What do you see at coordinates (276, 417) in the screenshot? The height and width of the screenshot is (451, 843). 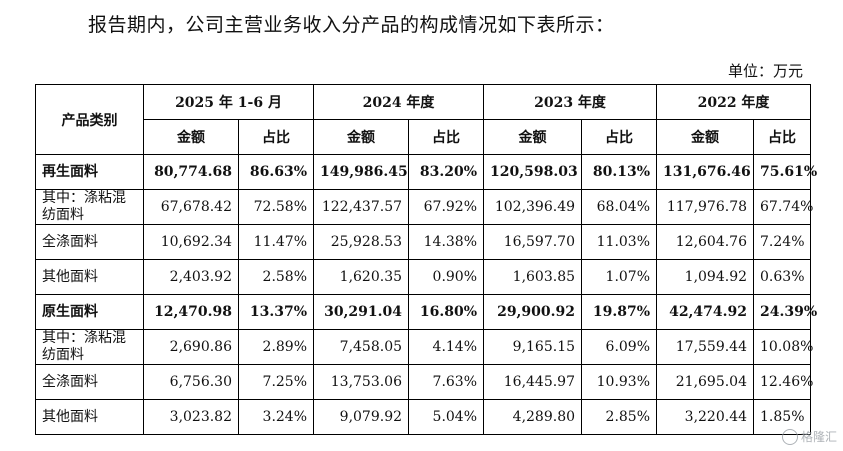 I see `share-cell: 3.24%` at bounding box center [276, 417].